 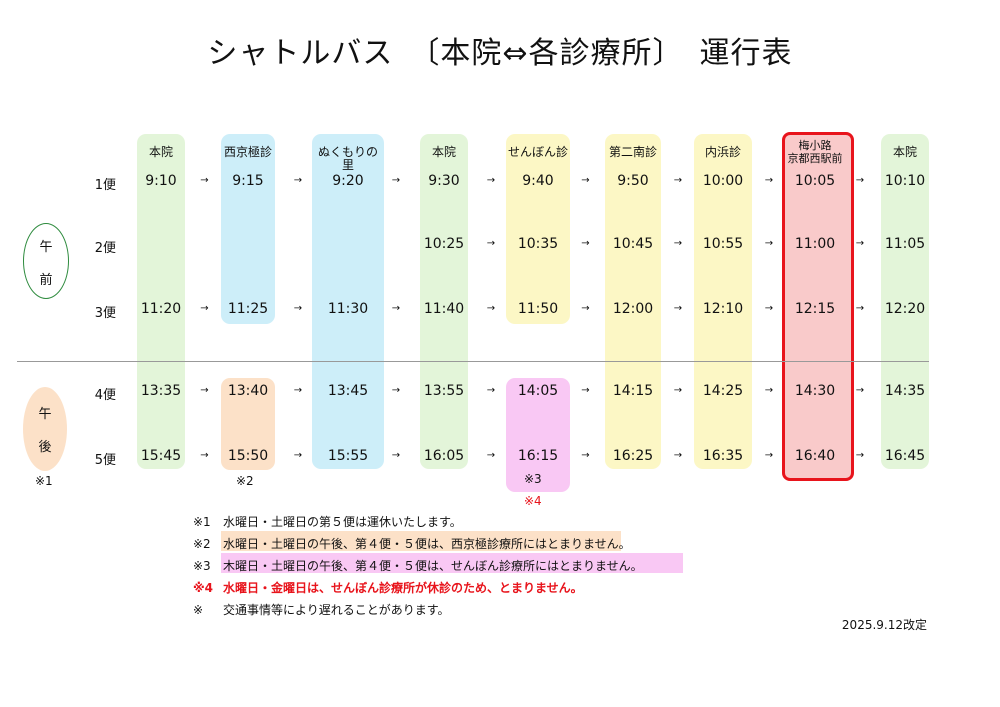 What do you see at coordinates (723, 456) in the screenshot?
I see `time-cell: 16:35` at bounding box center [723, 456].